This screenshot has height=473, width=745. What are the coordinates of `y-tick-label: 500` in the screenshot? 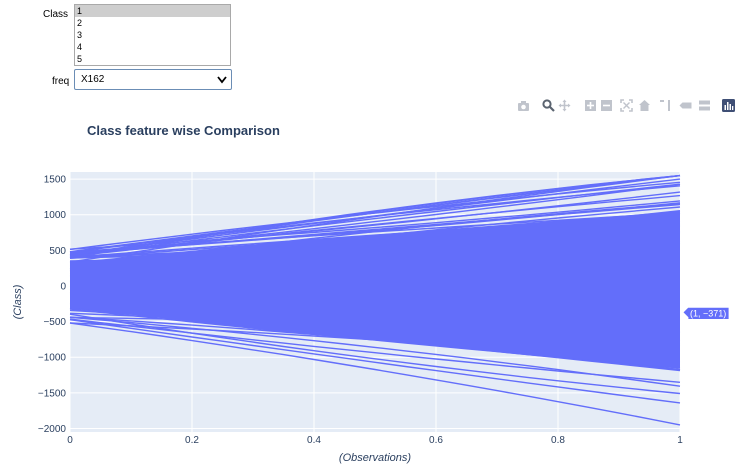 It's located at (57, 251).